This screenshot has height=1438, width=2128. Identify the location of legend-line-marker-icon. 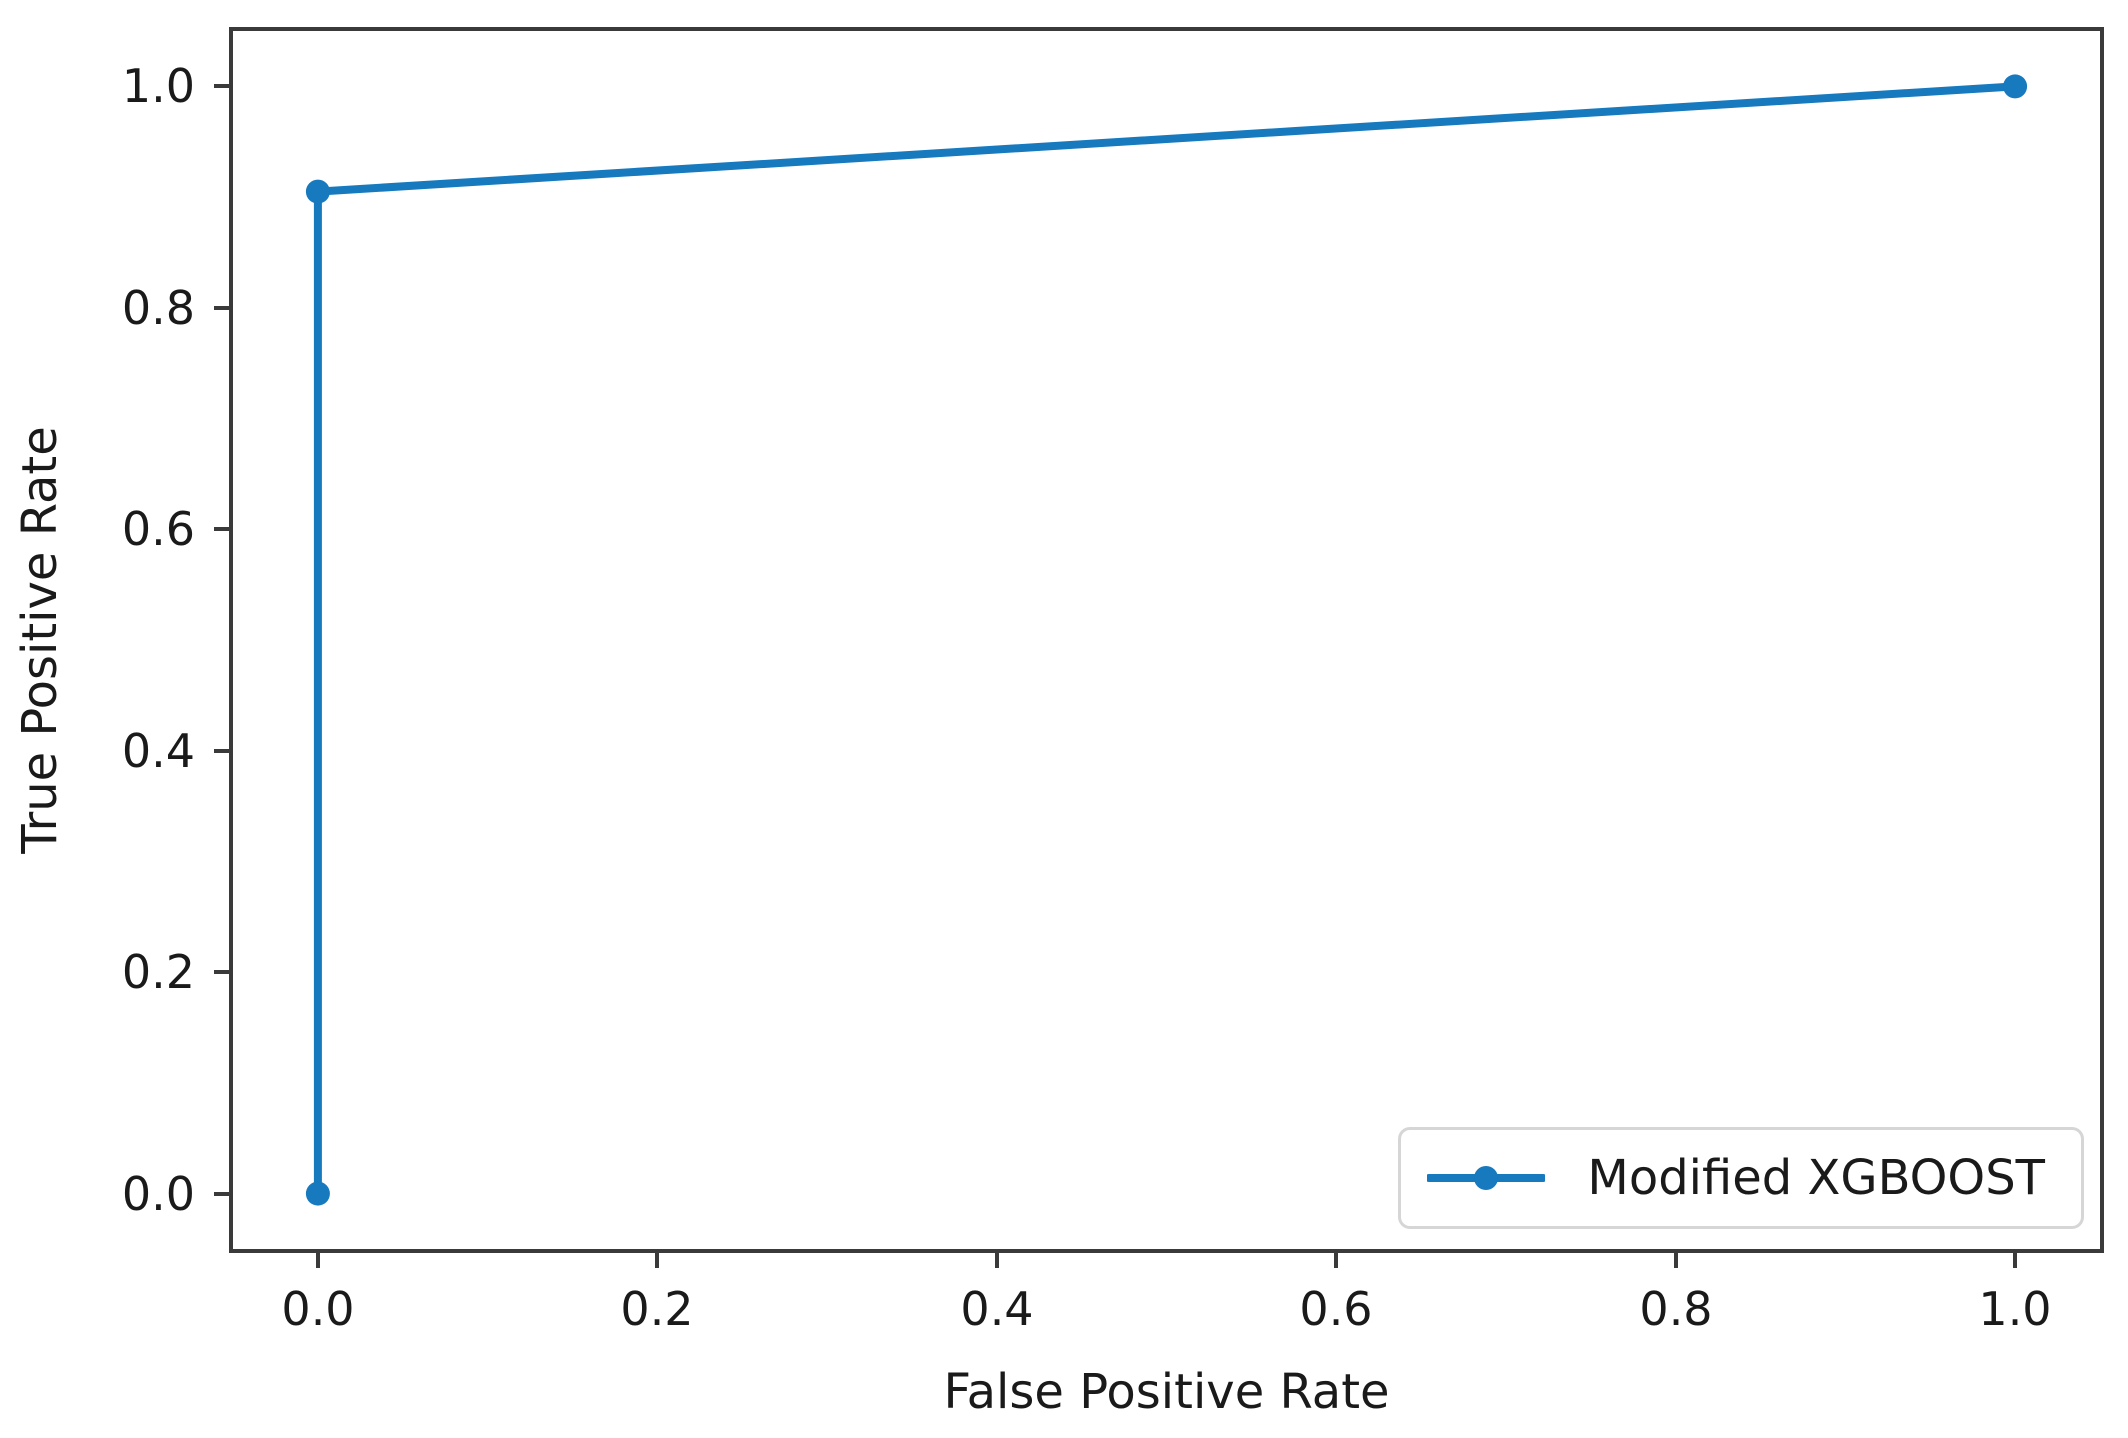
(1486, 1178).